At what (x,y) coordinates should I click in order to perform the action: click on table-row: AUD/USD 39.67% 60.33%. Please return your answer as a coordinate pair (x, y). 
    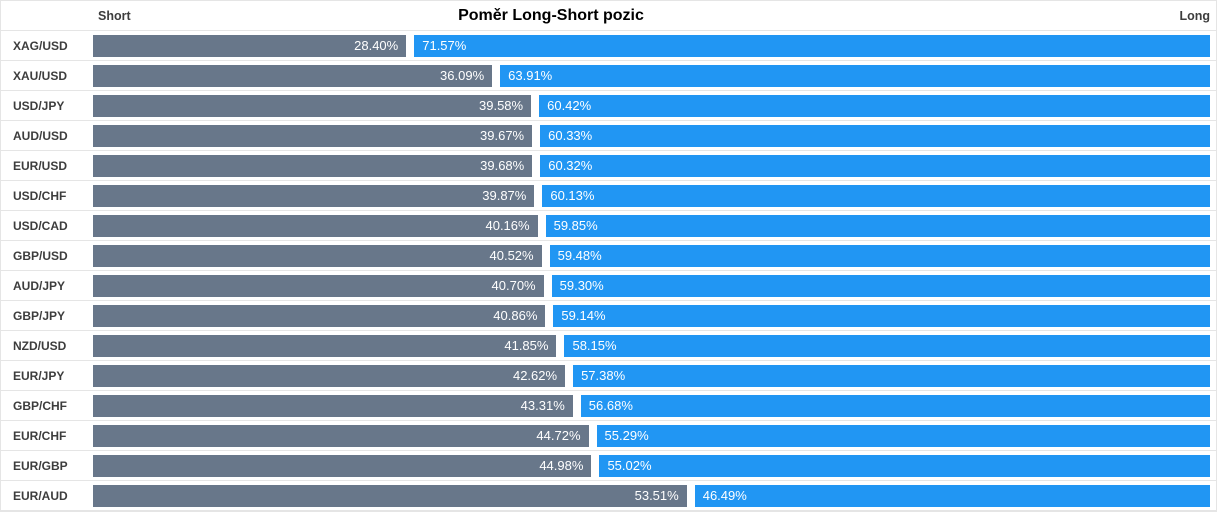
    Looking at the image, I should click on (608, 136).